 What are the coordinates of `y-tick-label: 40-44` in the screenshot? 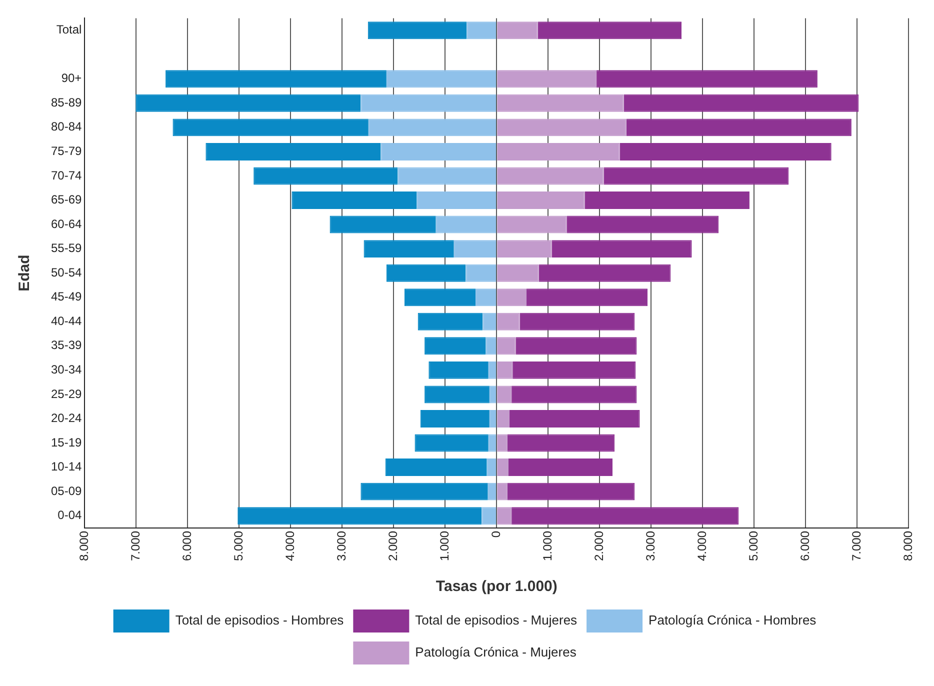 It's located at (66, 321).